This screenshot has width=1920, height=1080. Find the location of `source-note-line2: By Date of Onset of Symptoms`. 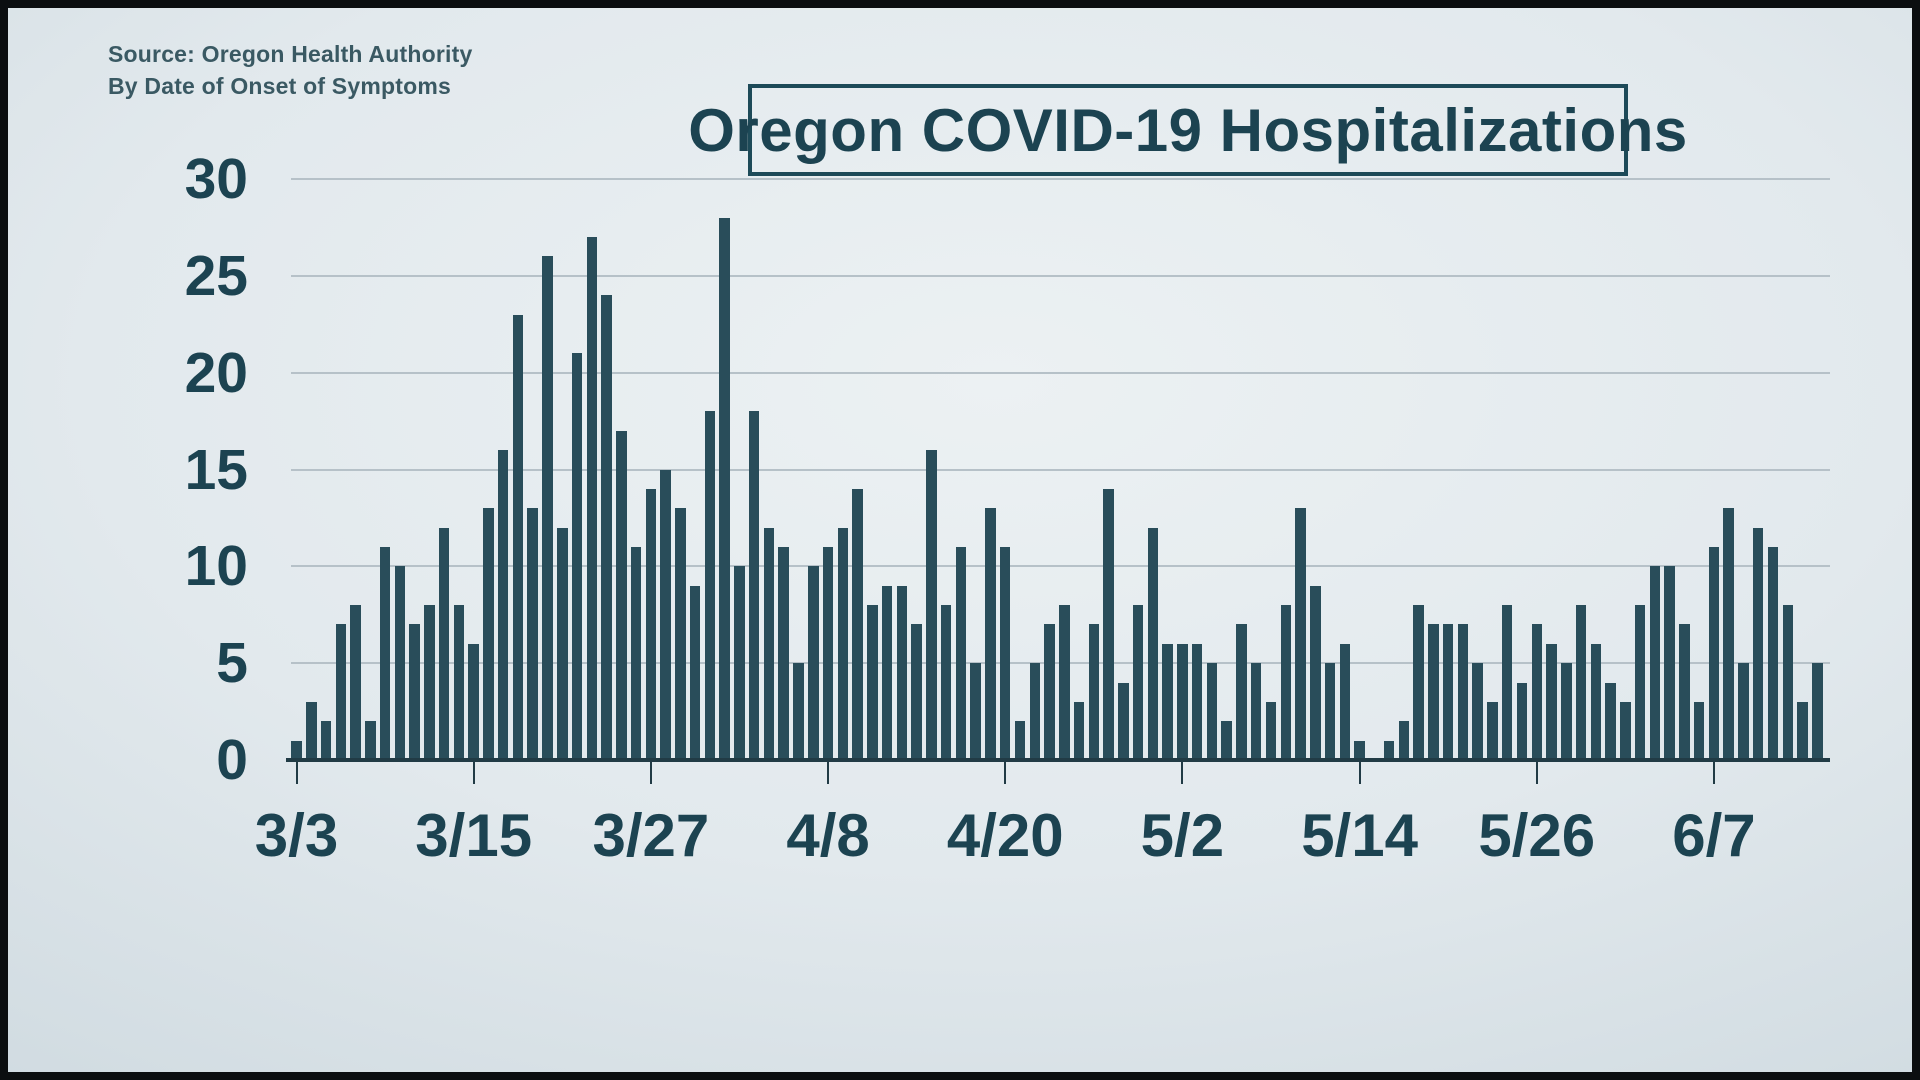

source-note-line2: By Date of Onset of Symptoms is located at coordinates (279, 86).